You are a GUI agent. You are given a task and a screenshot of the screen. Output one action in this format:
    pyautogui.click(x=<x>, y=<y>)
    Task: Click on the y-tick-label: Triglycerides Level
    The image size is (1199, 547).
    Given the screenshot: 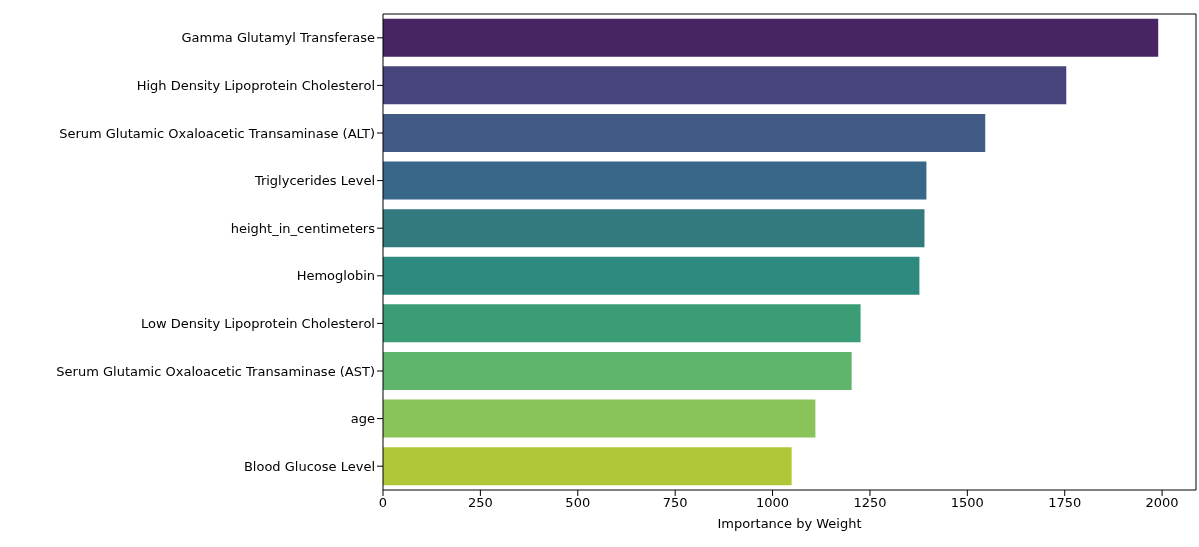 What is the action you would take?
    pyautogui.click(x=314, y=181)
    